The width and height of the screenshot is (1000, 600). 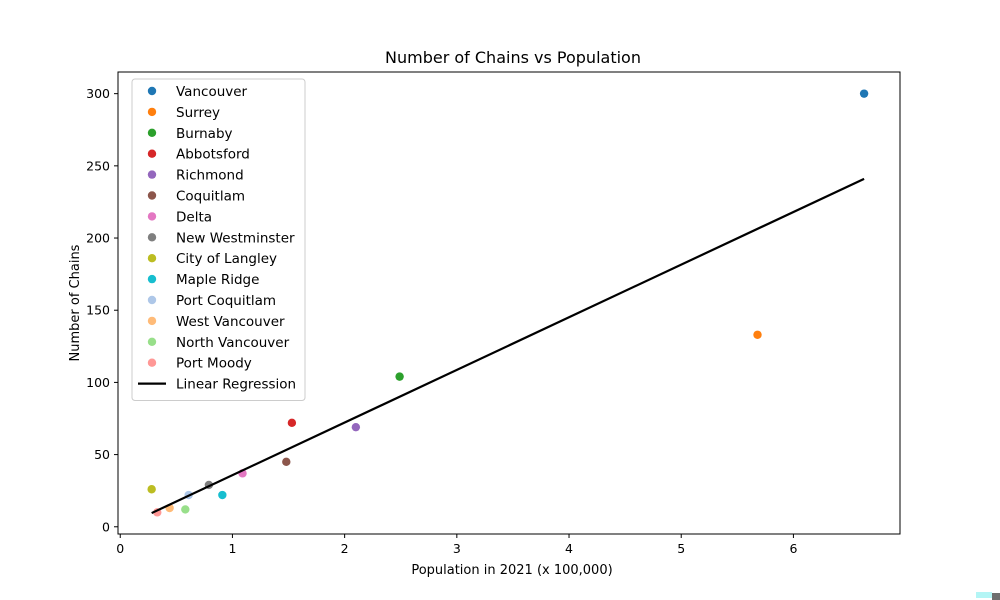 I want to click on y-tick-label: 250, so click(x=98, y=165).